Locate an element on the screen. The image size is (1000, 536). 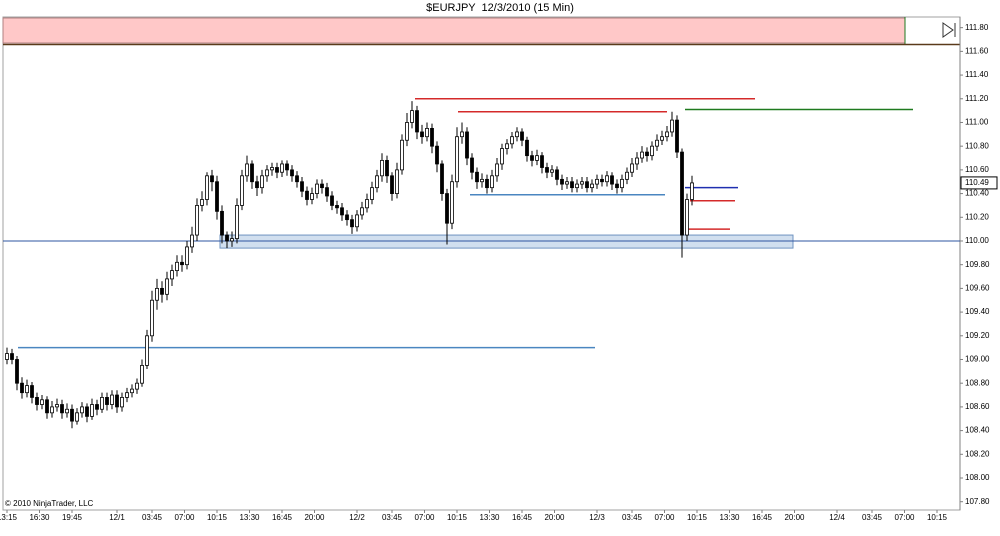
play-icon is located at coordinates (949, 30).